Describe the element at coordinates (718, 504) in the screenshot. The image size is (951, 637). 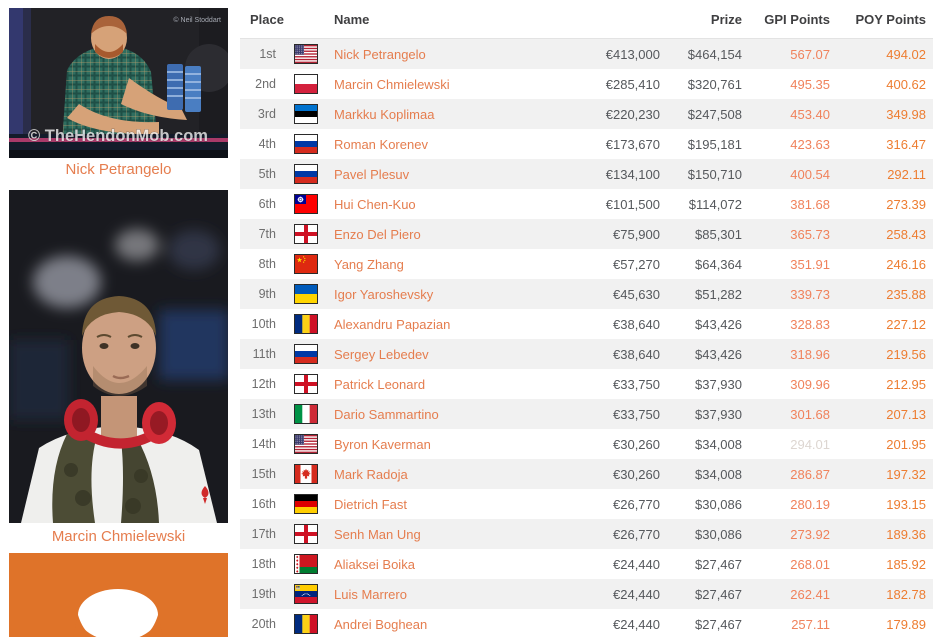
I see `prize-usd-cell: $30,086` at that location.